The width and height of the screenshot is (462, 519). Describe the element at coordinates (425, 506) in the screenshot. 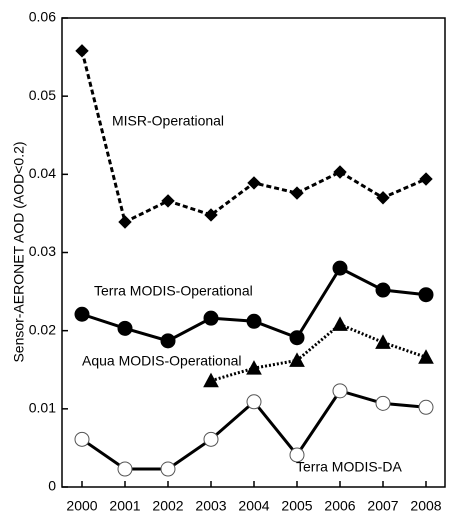

I see `x-tick-label: 2008` at that location.